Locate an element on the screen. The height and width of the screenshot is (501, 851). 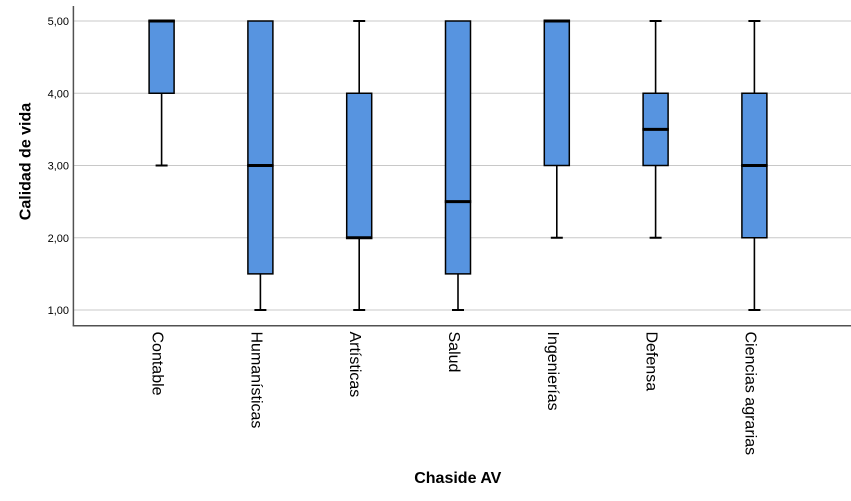
y-tick-labels-group: 1,00 2,00 3,00 4,00 5,00 is located at coordinates (58, 166).